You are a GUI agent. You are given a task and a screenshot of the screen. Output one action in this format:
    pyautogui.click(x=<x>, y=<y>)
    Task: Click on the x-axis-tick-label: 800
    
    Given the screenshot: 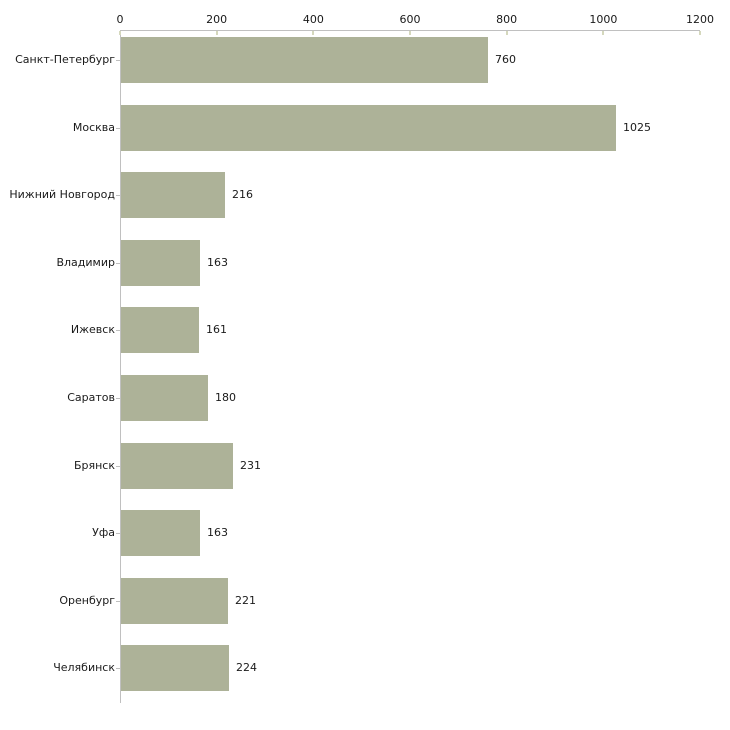 What is the action you would take?
    pyautogui.click(x=507, y=19)
    